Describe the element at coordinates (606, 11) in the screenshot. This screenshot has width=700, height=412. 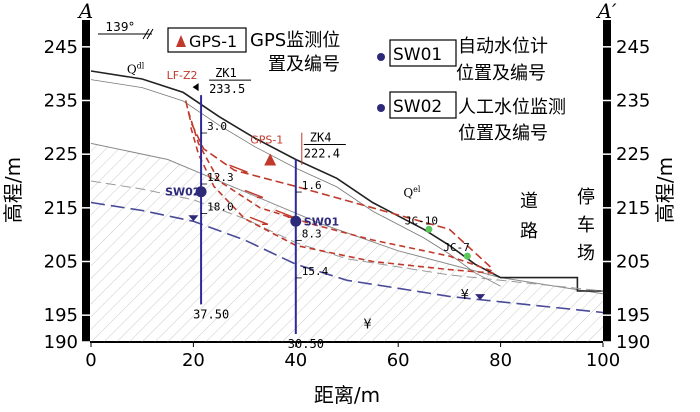
I see `section-right-label: A′` at that location.